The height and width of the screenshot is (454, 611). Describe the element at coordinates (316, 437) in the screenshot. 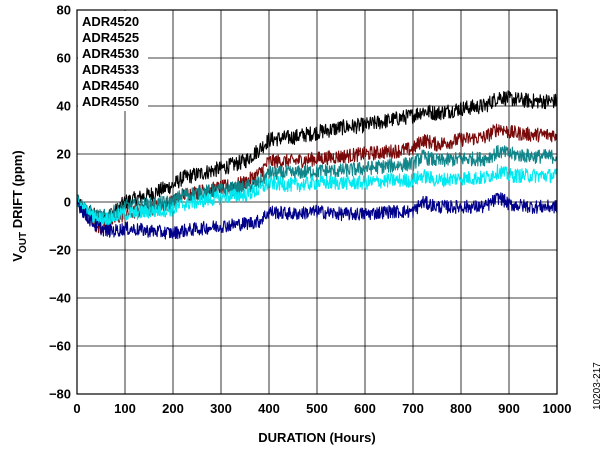

I see `x-axis-label: DURATION (Hours)` at that location.